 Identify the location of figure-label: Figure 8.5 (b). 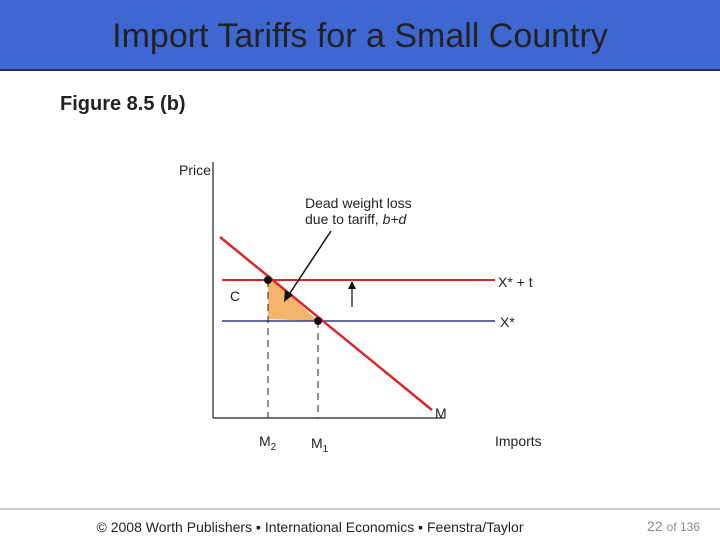
(123, 104).